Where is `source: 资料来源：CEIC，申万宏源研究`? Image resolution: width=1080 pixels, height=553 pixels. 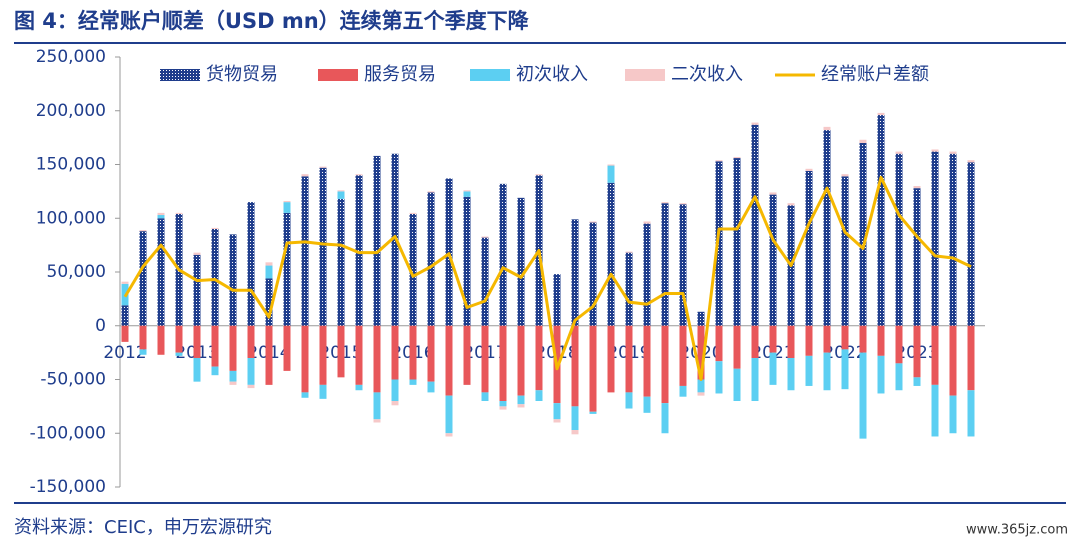 source: 资料来源：CEIC，申万宏源研究 is located at coordinates (143, 527).